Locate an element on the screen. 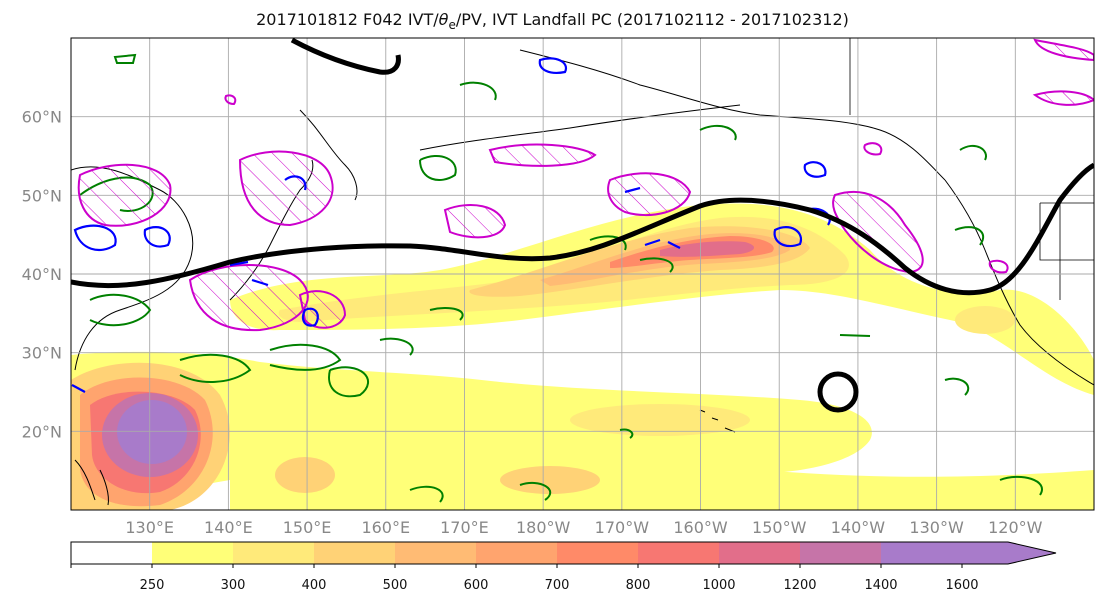  colorbar is located at coordinates (563, 553).